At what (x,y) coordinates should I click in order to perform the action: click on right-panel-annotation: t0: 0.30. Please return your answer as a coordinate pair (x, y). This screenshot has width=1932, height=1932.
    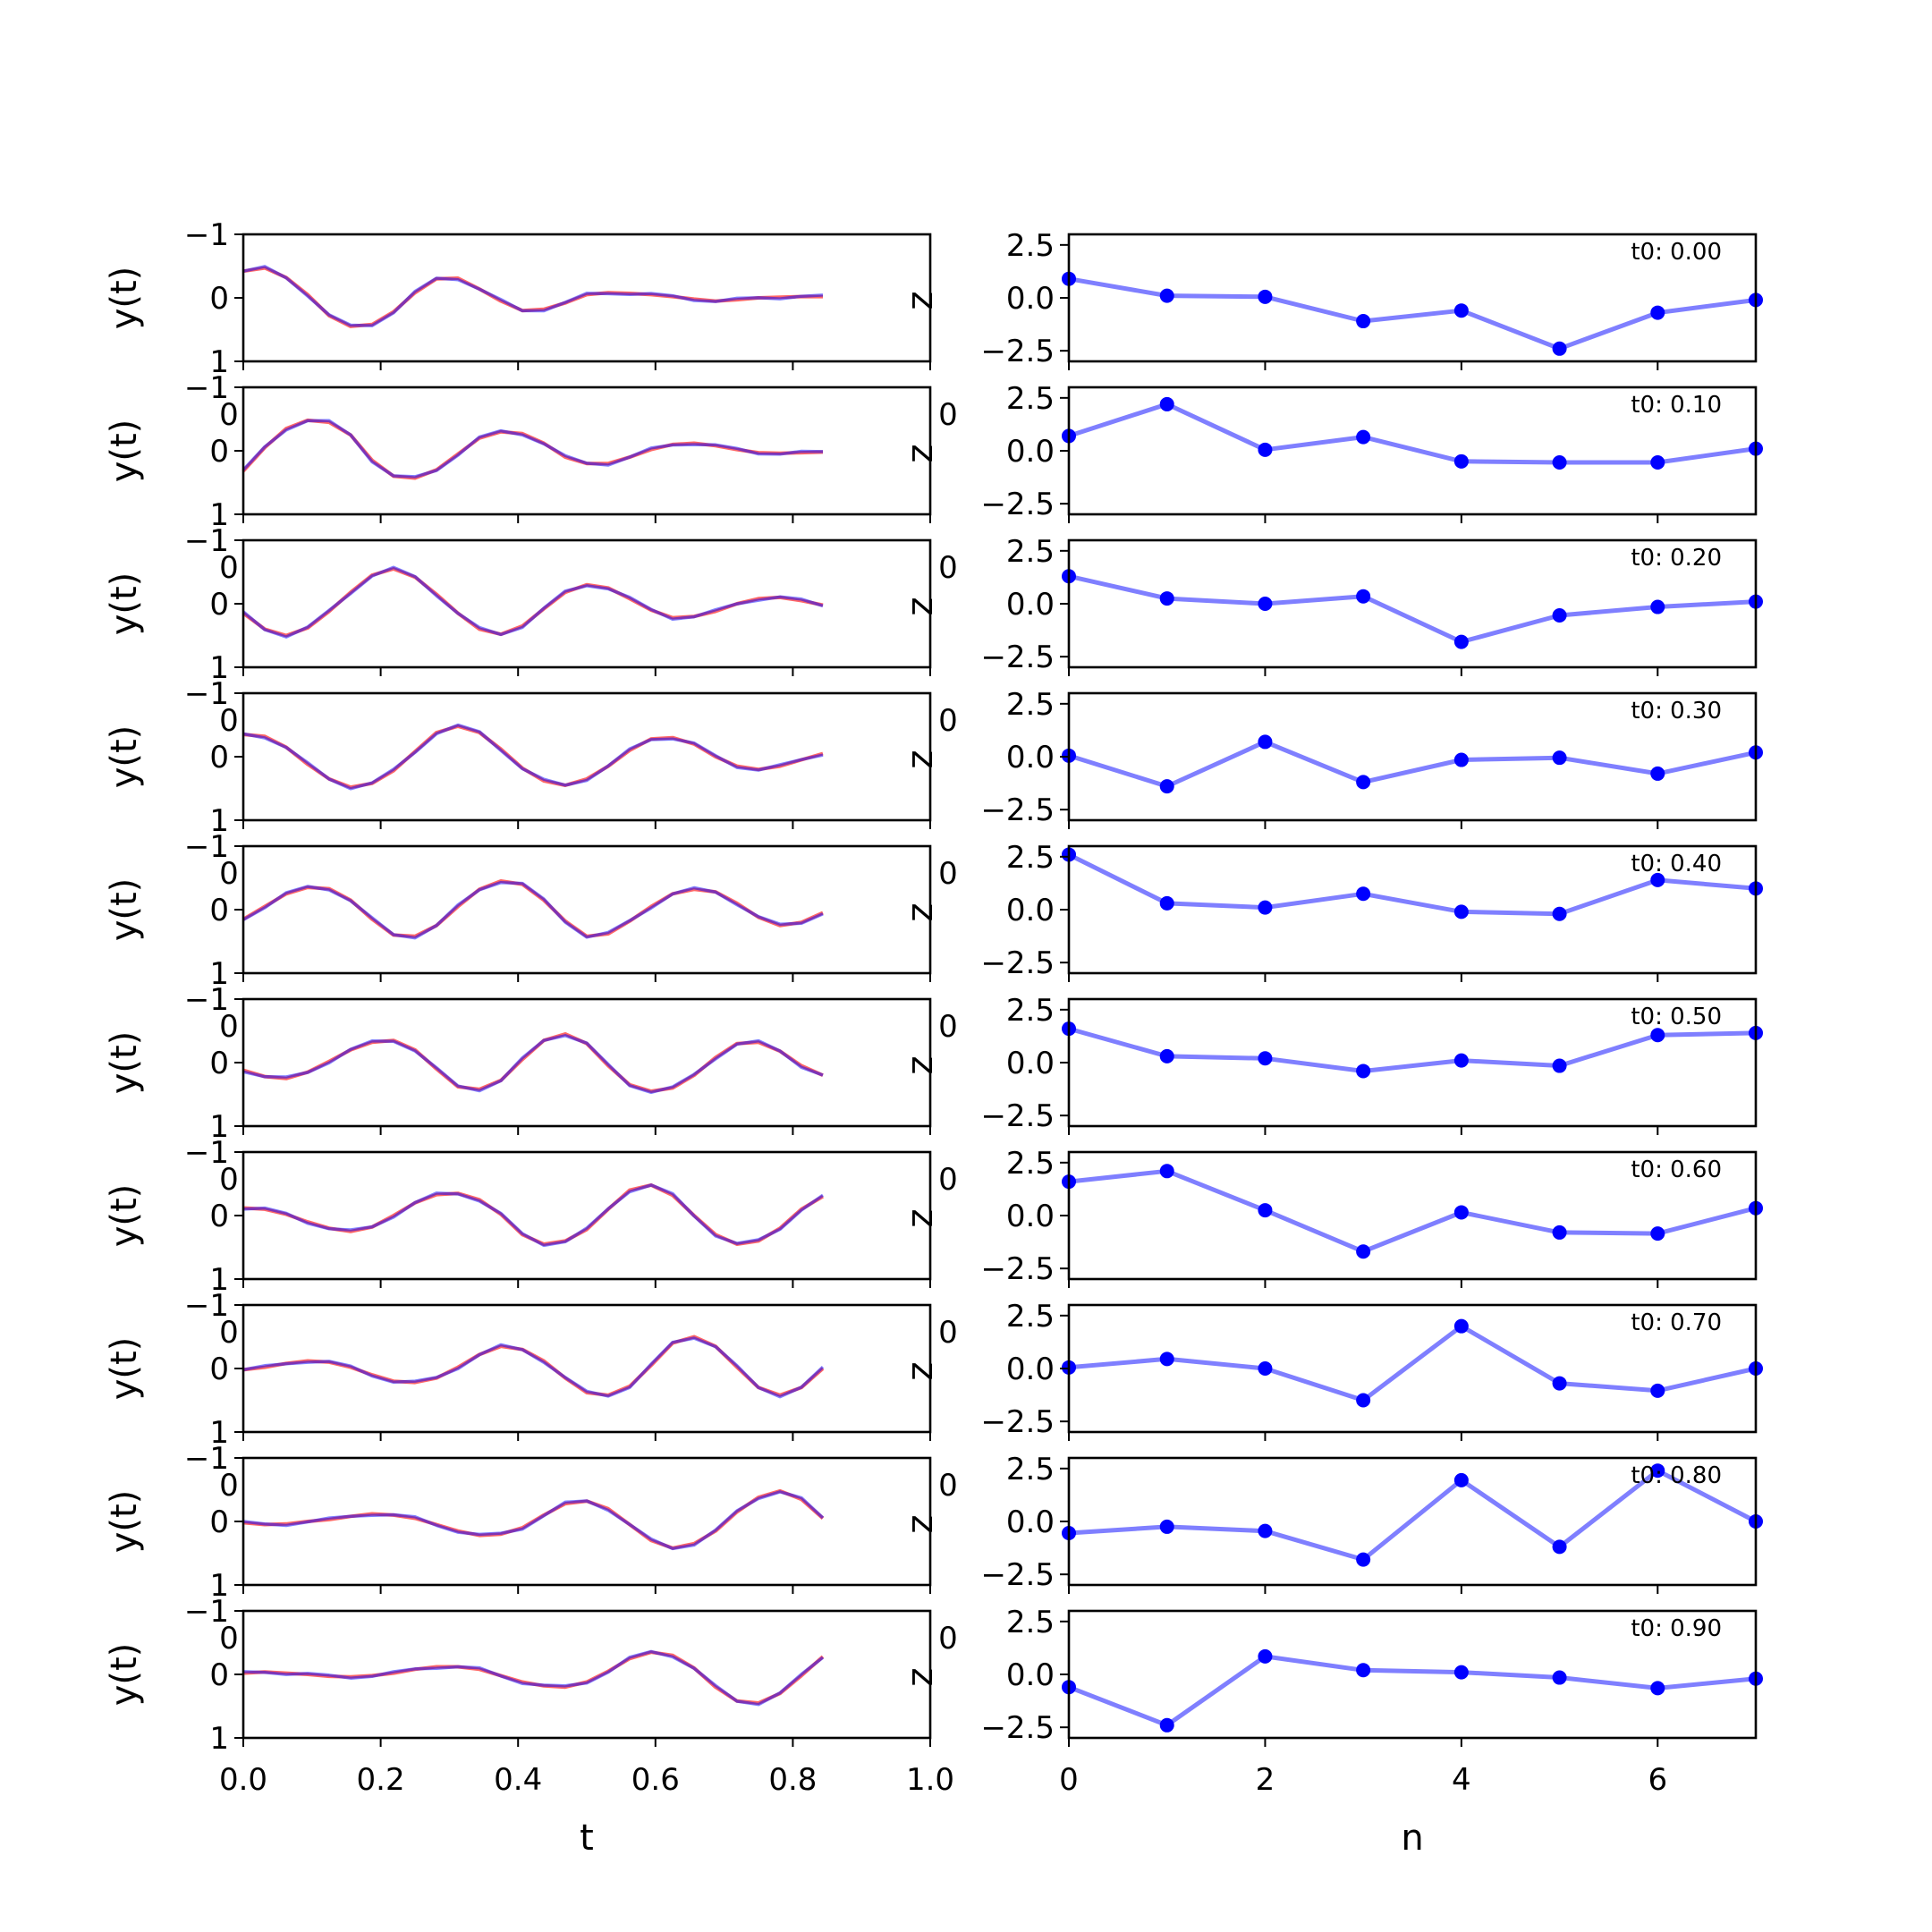
    Looking at the image, I should click on (1676, 711).